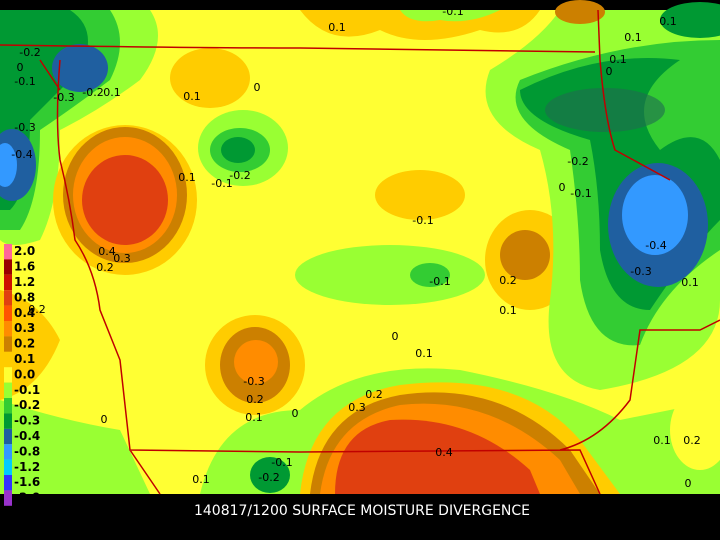 The image size is (720, 540). Describe the element at coordinates (24, 359) in the screenshot. I see `legend-label: 0.1` at that location.